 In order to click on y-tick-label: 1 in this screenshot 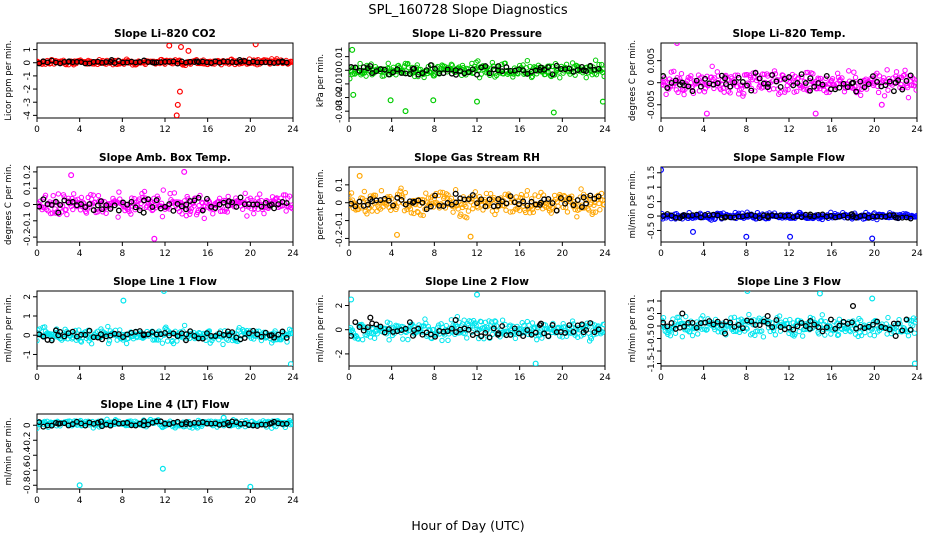, I will do `click(28, 50)`.